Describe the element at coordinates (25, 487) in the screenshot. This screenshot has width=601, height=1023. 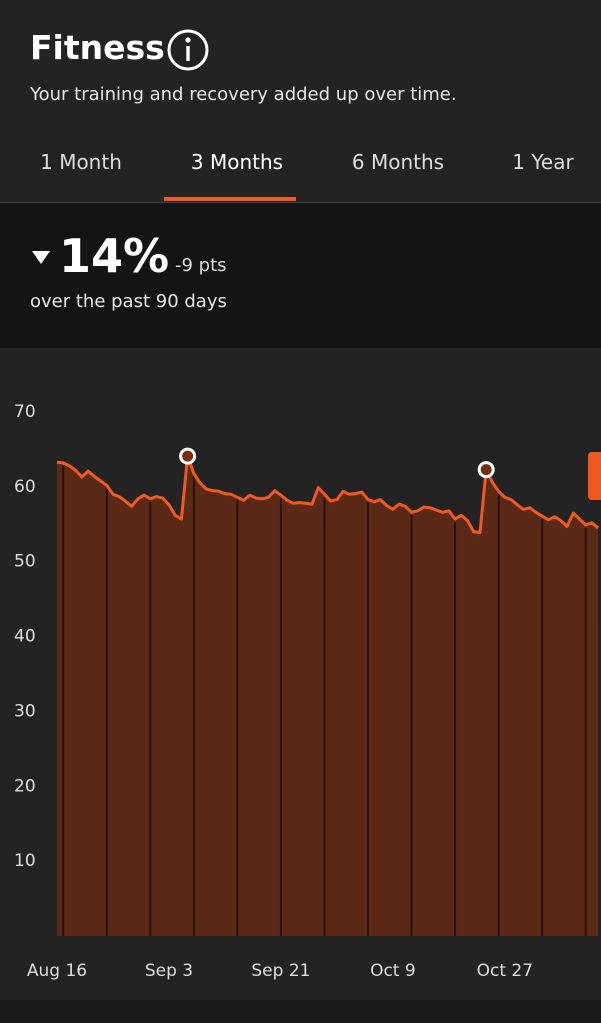
I see `y-tick-label: 60` at that location.